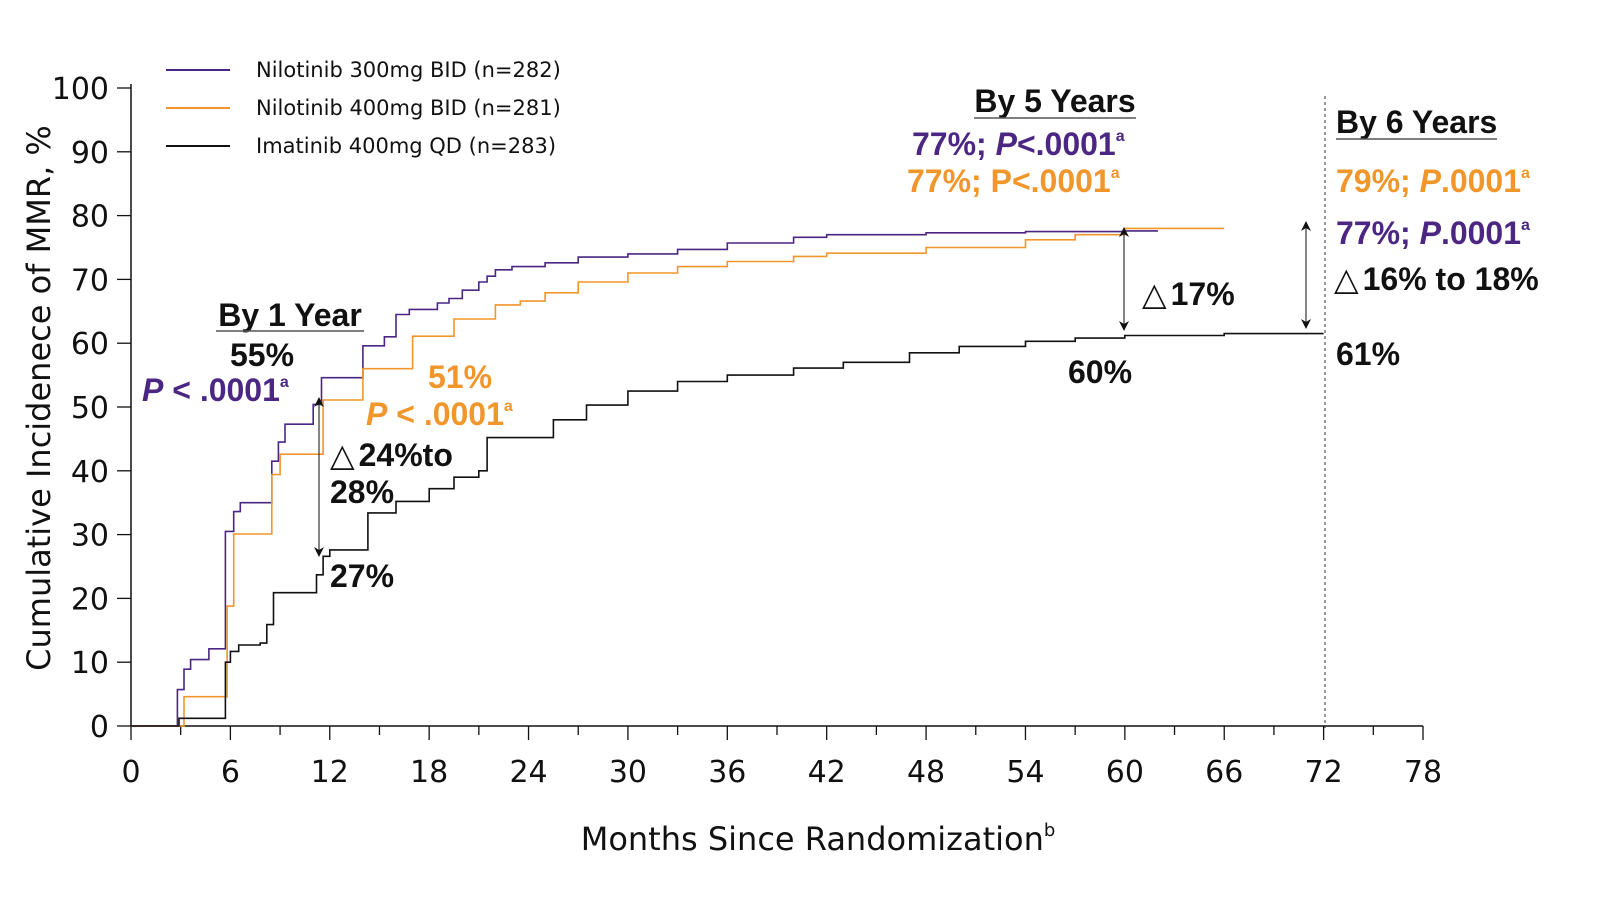 This screenshot has width=1600, height=900. What do you see at coordinates (90, 217) in the screenshot?
I see `y-tick-label: 80` at bounding box center [90, 217].